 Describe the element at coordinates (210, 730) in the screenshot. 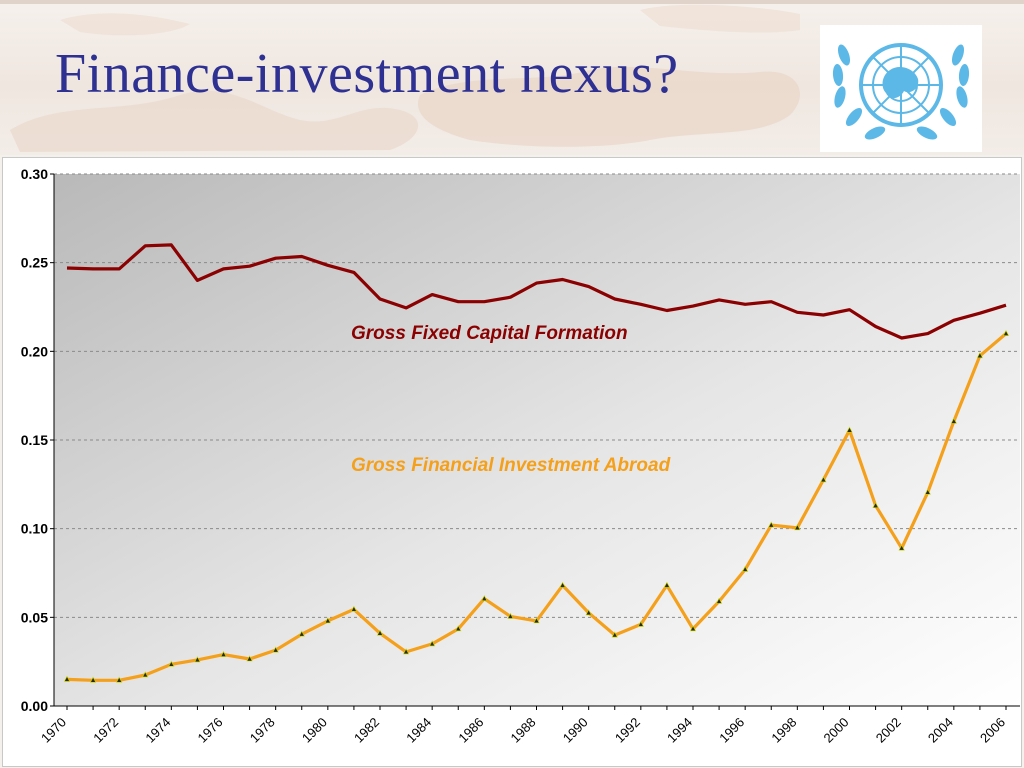

I see `x-tick-label: 1976` at that location.